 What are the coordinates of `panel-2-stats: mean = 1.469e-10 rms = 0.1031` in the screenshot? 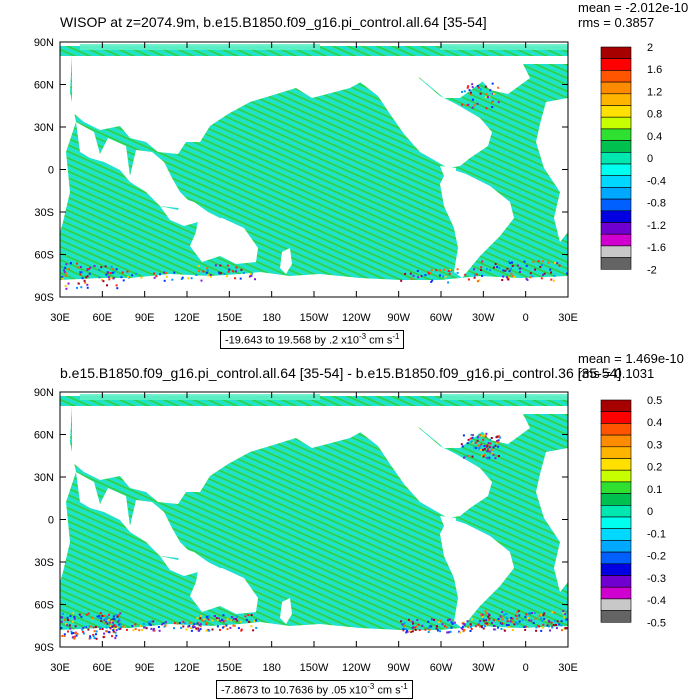 It's located at (631, 366).